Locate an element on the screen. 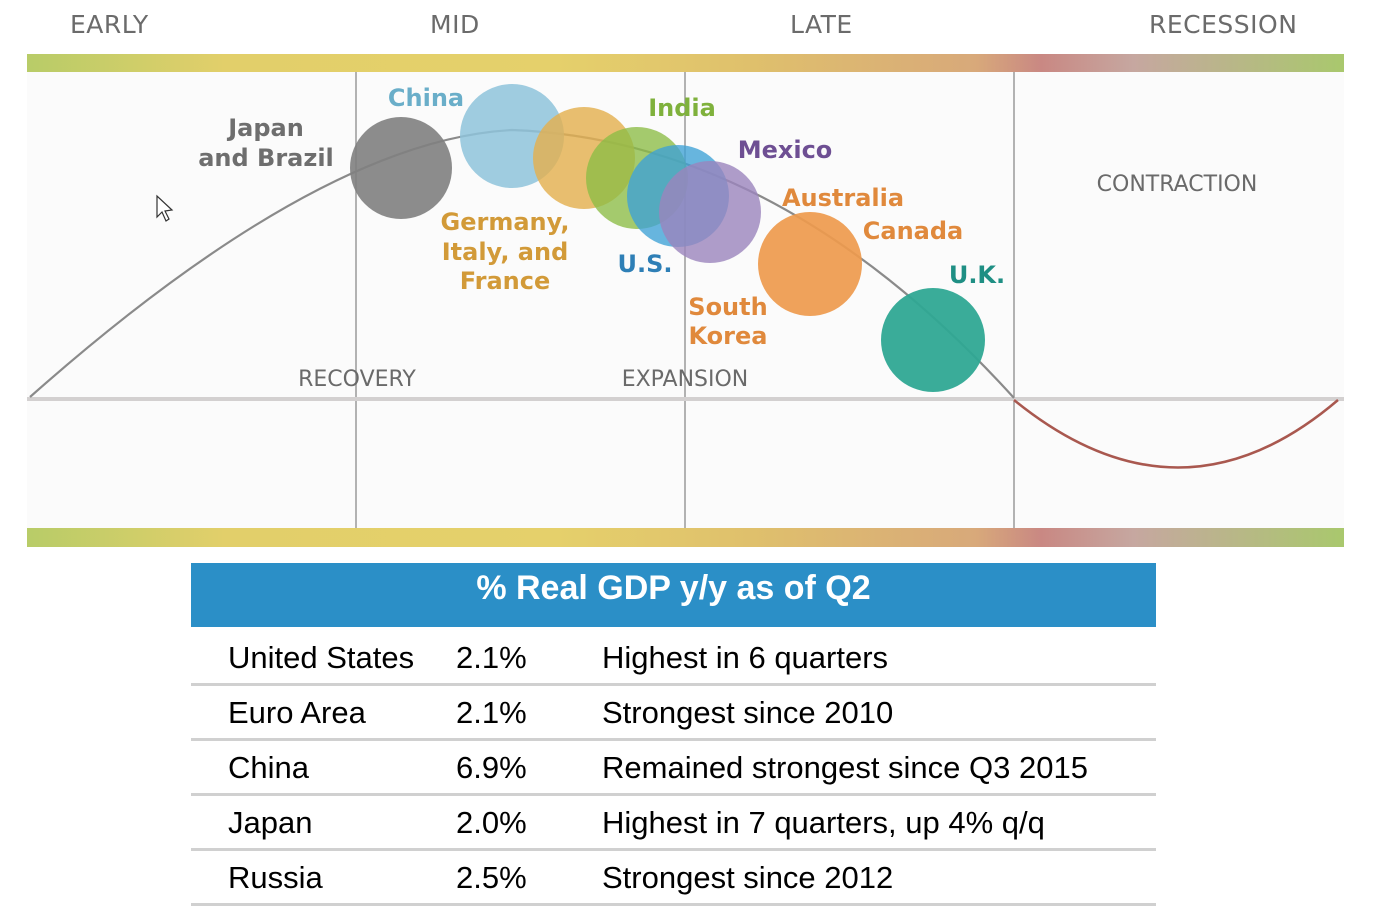  country-label-australia: Australia is located at coordinates (843, 198).